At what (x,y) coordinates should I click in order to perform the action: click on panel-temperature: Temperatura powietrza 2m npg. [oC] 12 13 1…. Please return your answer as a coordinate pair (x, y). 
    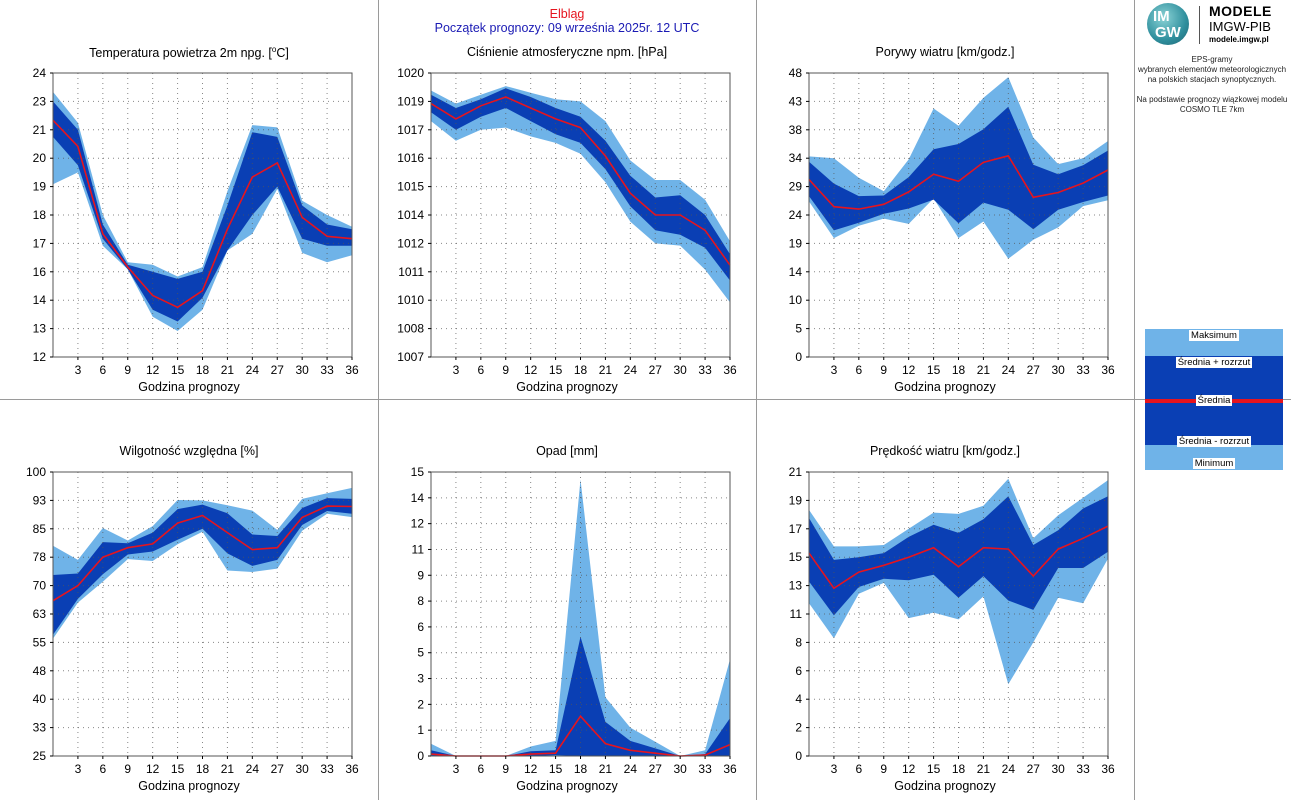
    Looking at the image, I should click on (189, 199).